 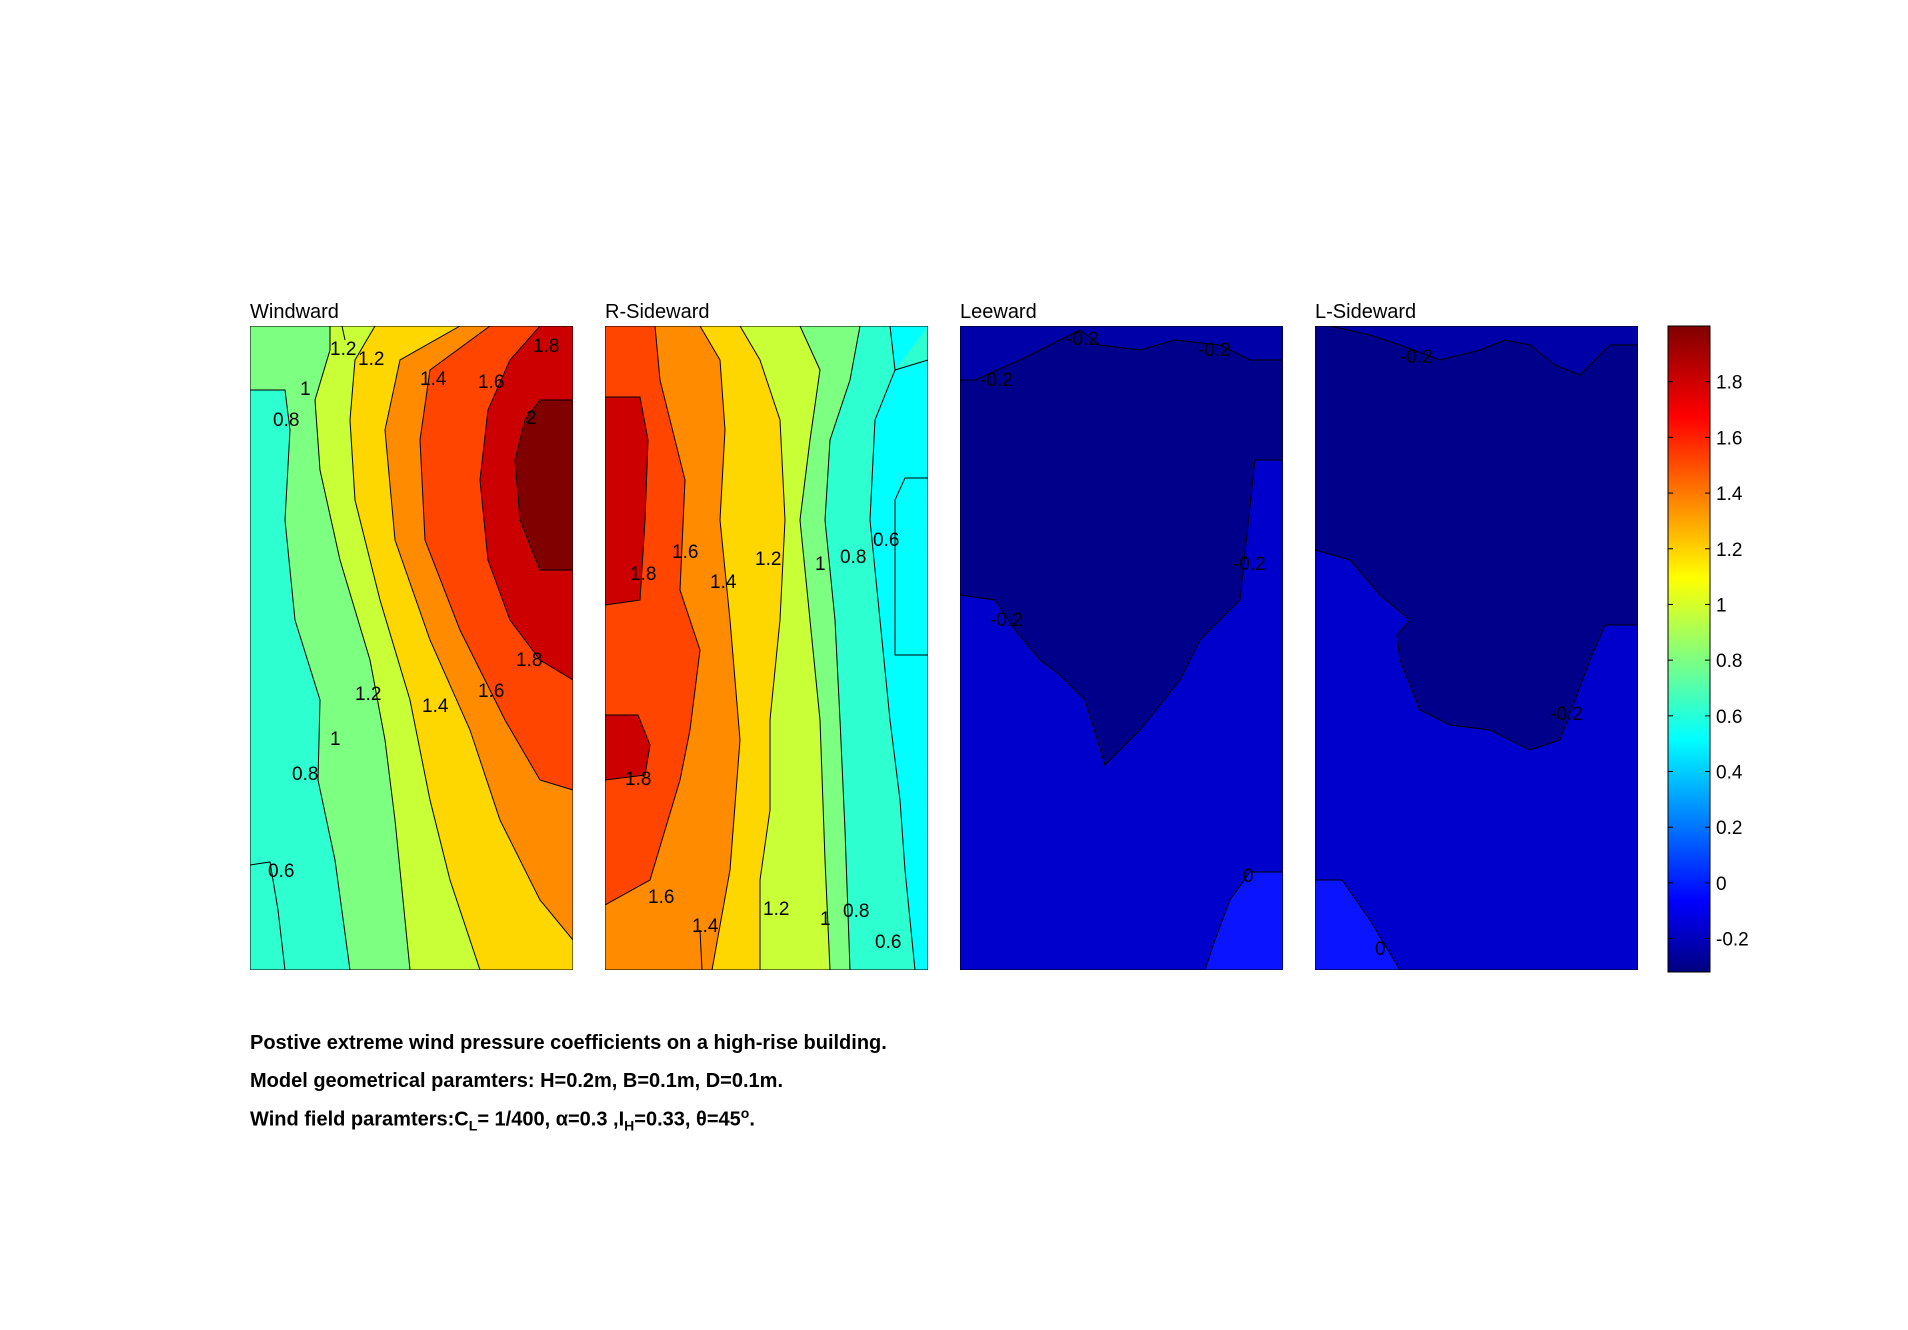 I want to click on colorbar-gradient, so click(x=1689, y=649).